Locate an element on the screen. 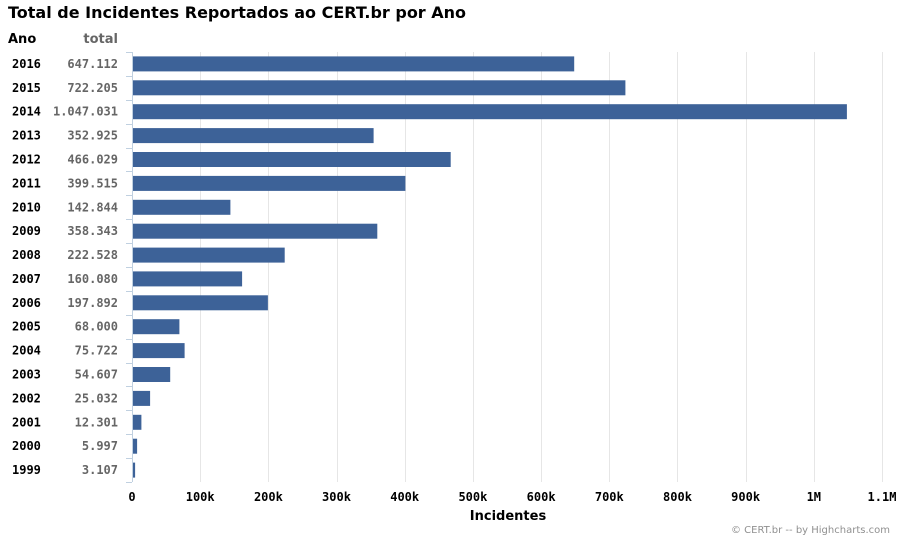 This screenshot has height=541, width=899. x-tick-label: 0 is located at coordinates (131, 497).